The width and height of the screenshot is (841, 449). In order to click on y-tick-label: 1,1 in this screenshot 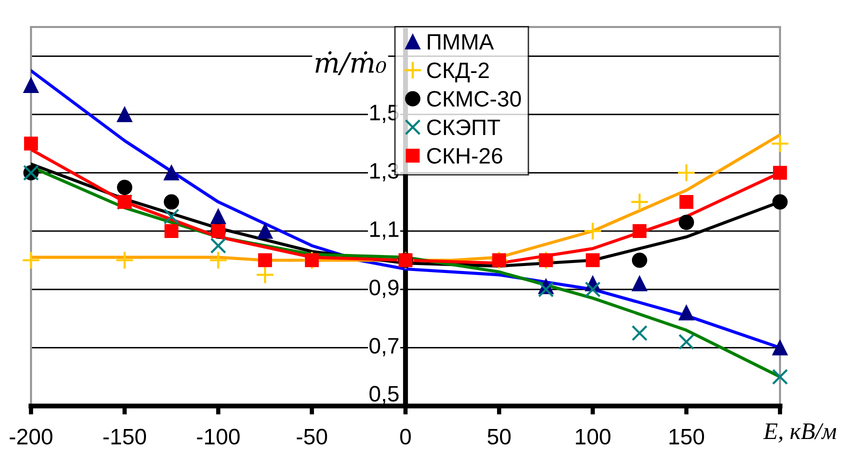, I will do `click(384, 231)`.